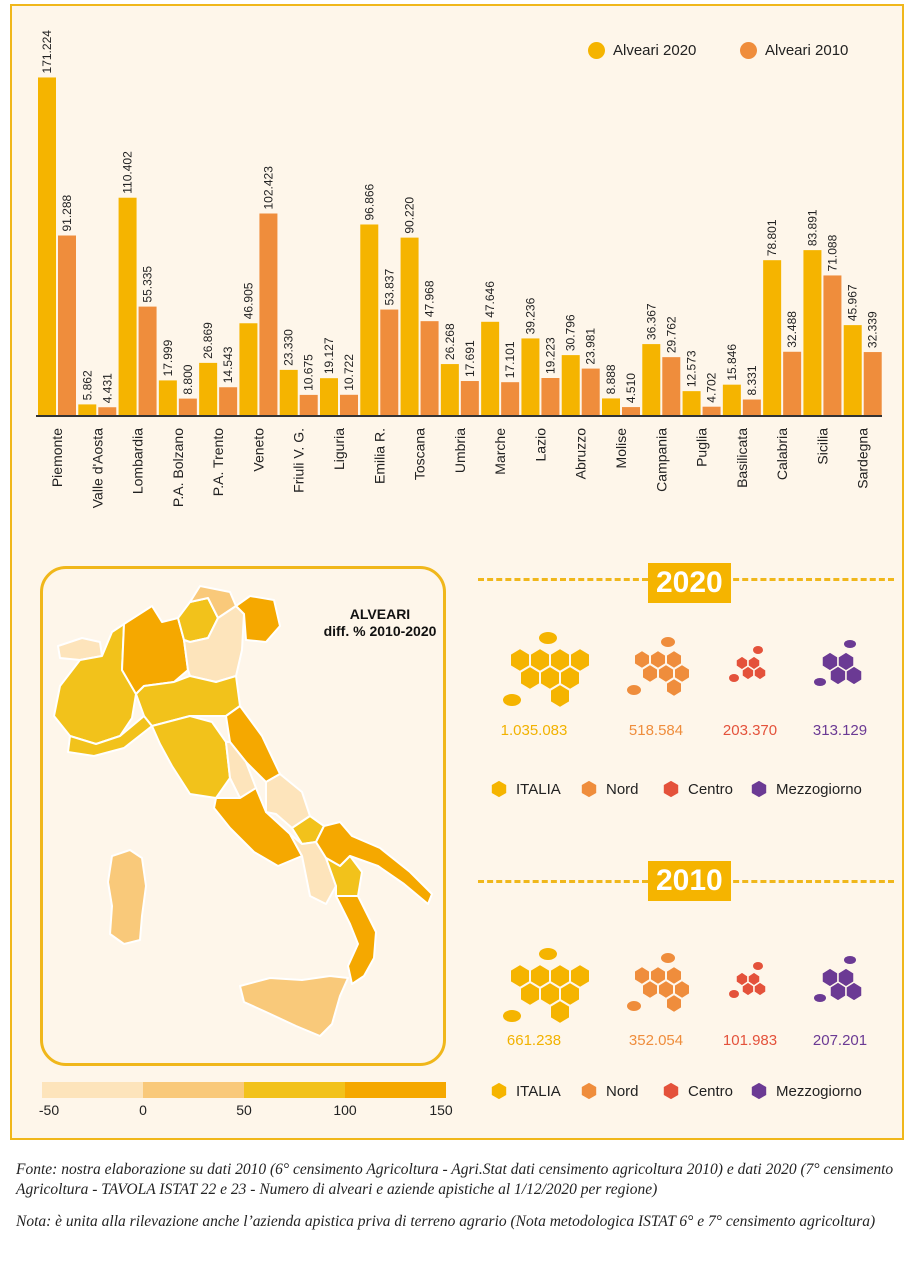 Image resolution: width=912 pixels, height=1276 pixels. I want to click on scale-label: 0, so click(143, 1110).